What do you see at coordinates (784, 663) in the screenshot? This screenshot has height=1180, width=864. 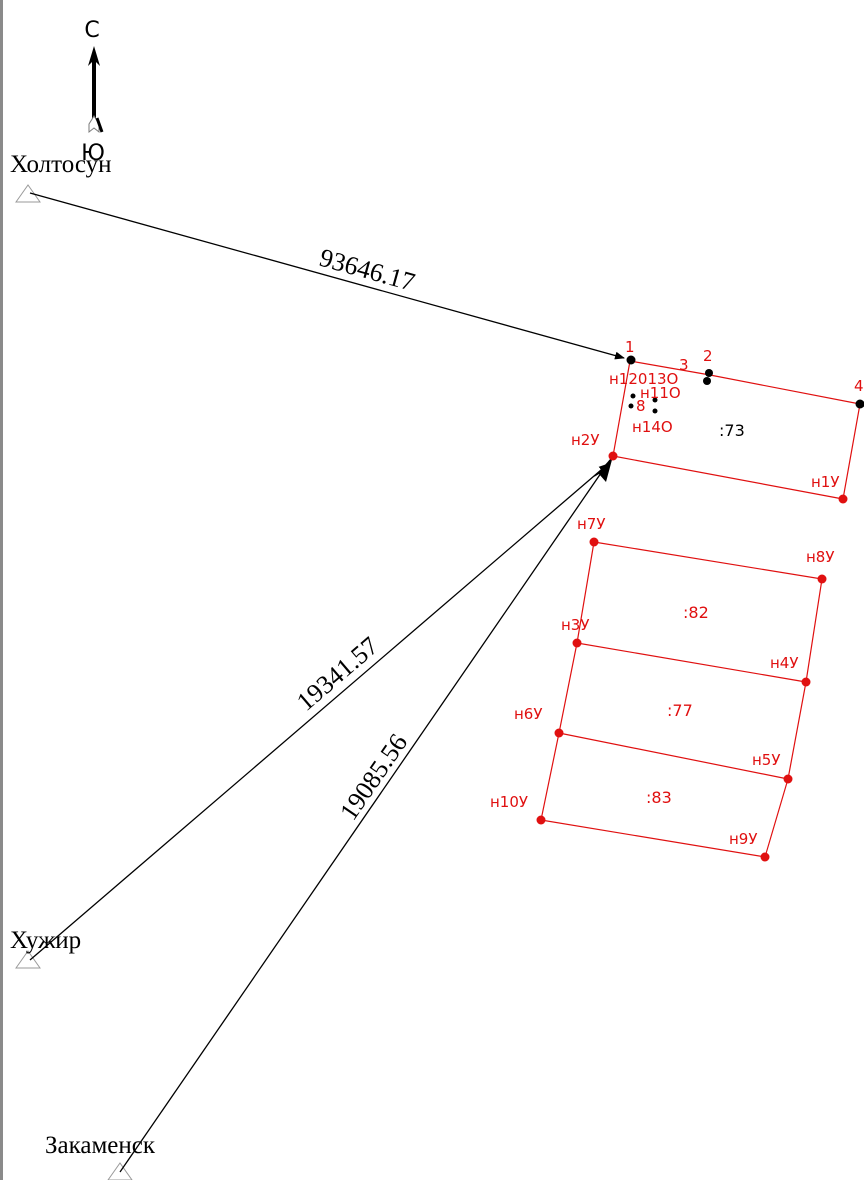 I see `point-label-n4U: н4У` at bounding box center [784, 663].